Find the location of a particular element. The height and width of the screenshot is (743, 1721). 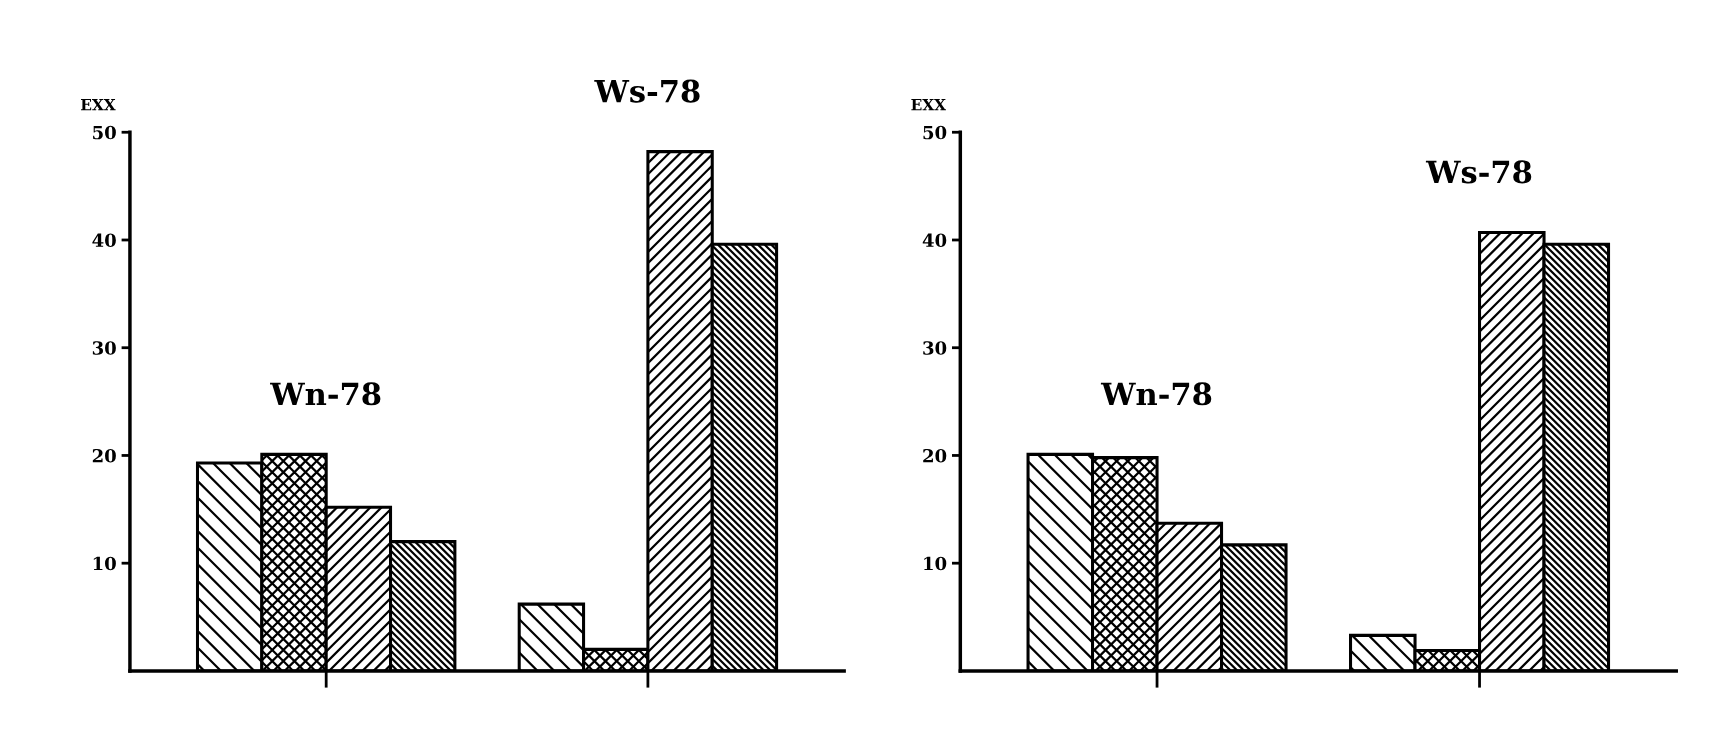

annotation: Ws-78 is located at coordinates (1478, 172).